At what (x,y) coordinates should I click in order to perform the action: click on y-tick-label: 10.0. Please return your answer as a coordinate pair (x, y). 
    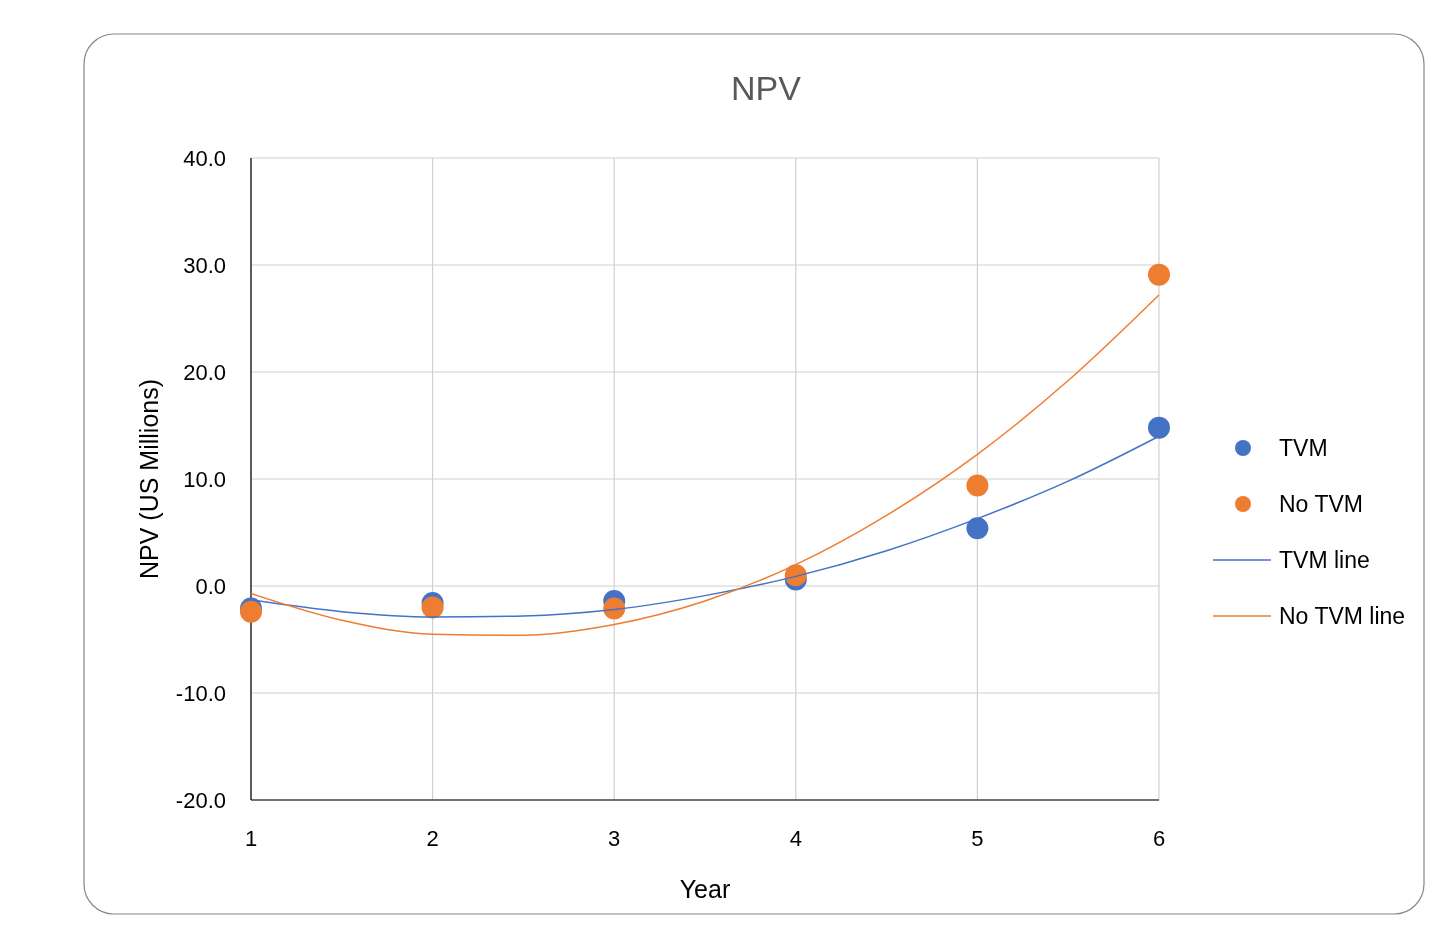
    Looking at the image, I should click on (204, 479).